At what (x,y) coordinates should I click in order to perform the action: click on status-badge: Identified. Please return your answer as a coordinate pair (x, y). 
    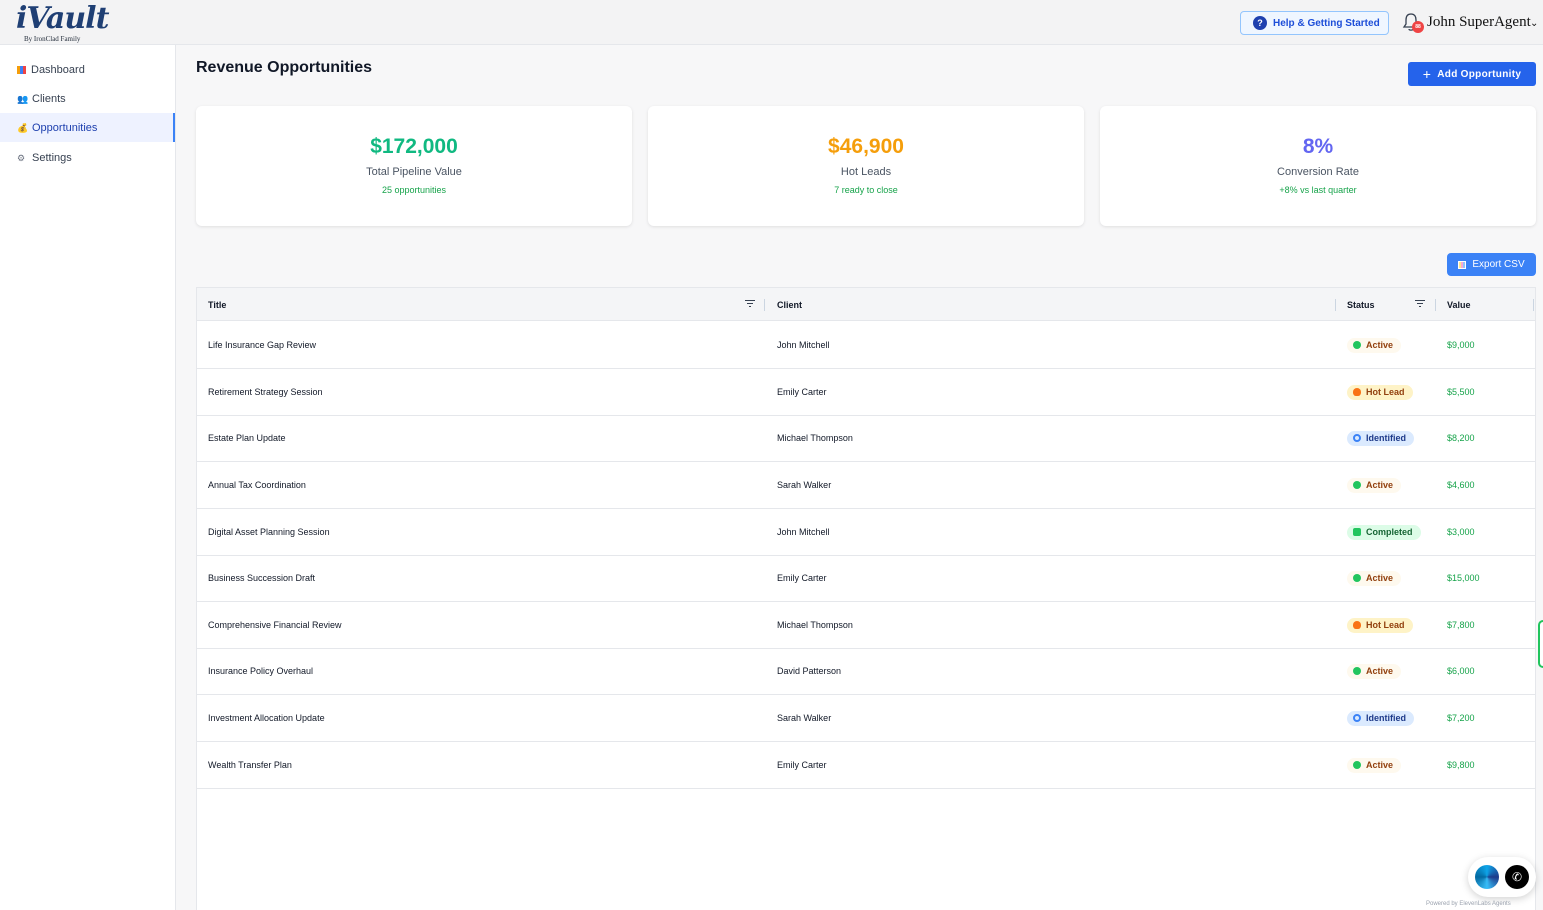
    Looking at the image, I should click on (1380, 718).